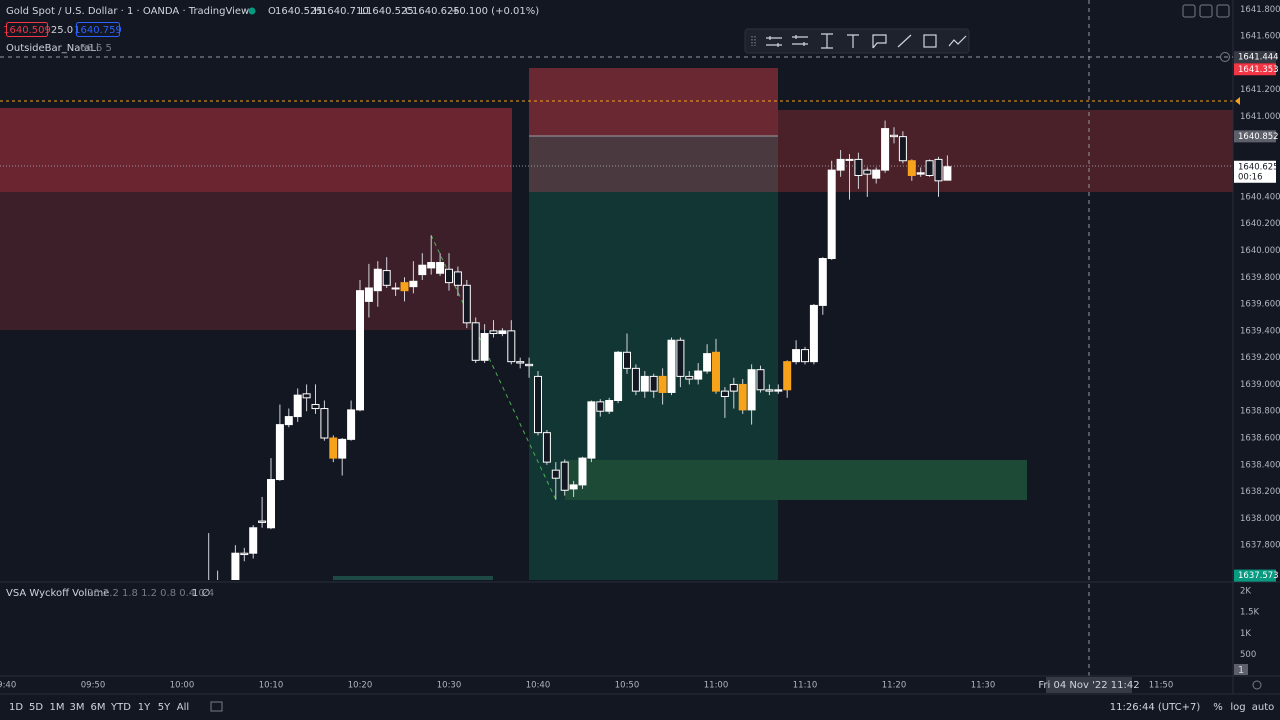 This screenshot has height=720, width=1280. What do you see at coordinates (1257, 685) in the screenshot?
I see `settings` at bounding box center [1257, 685].